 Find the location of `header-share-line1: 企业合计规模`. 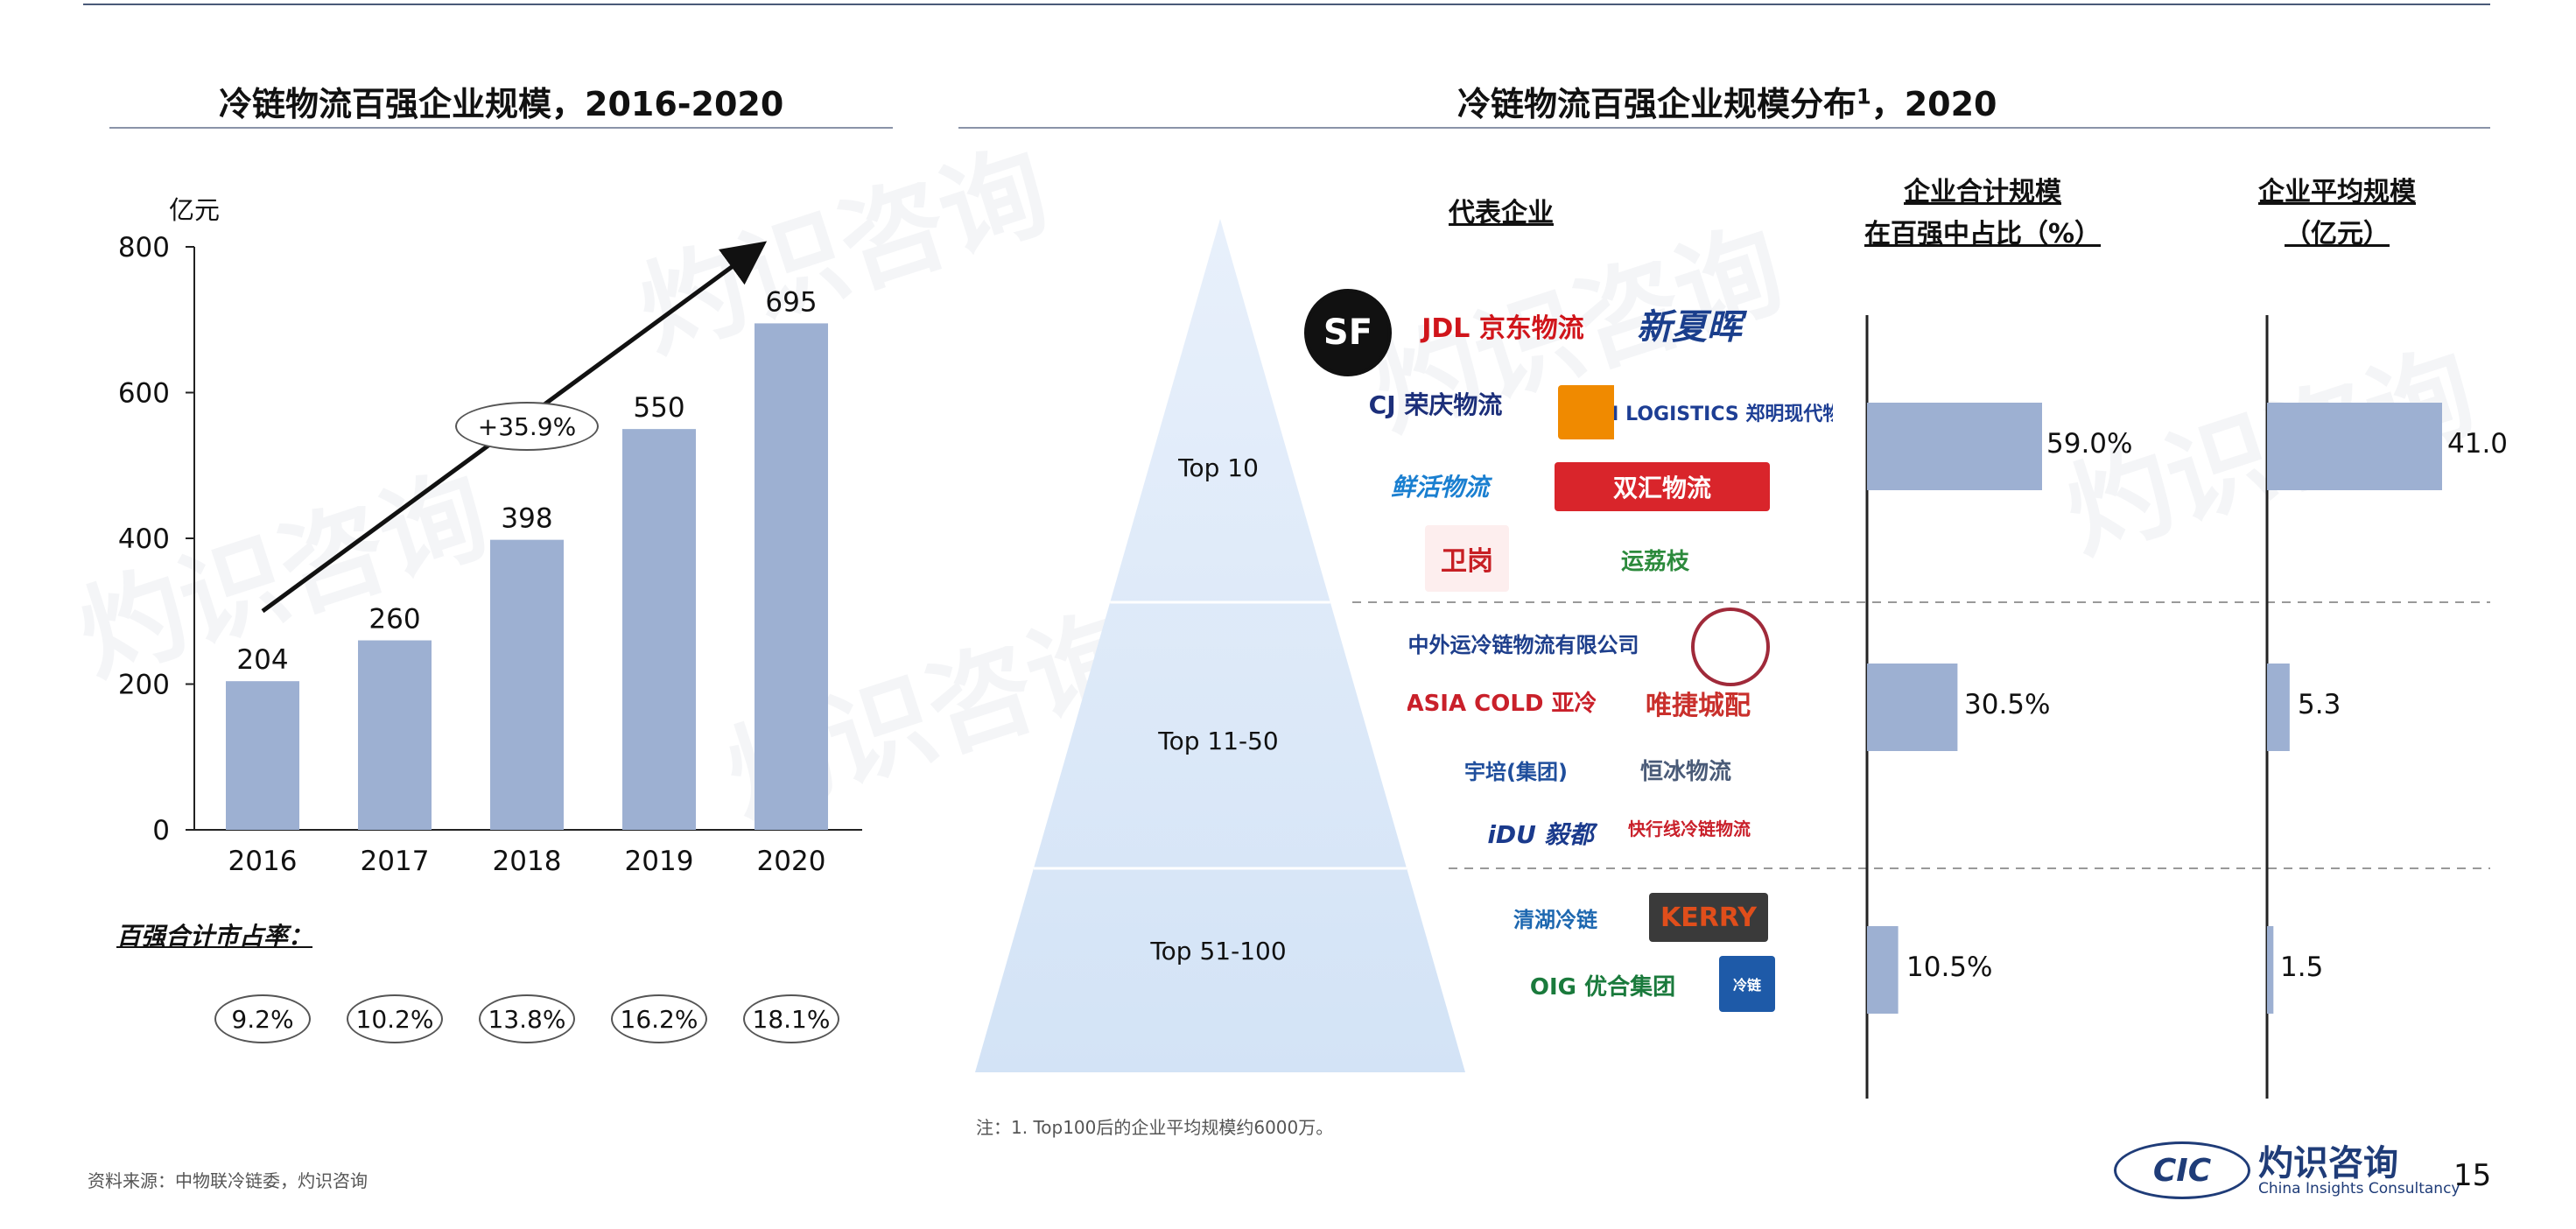

header-share-line1: 企业合计规模 is located at coordinates (1982, 192).